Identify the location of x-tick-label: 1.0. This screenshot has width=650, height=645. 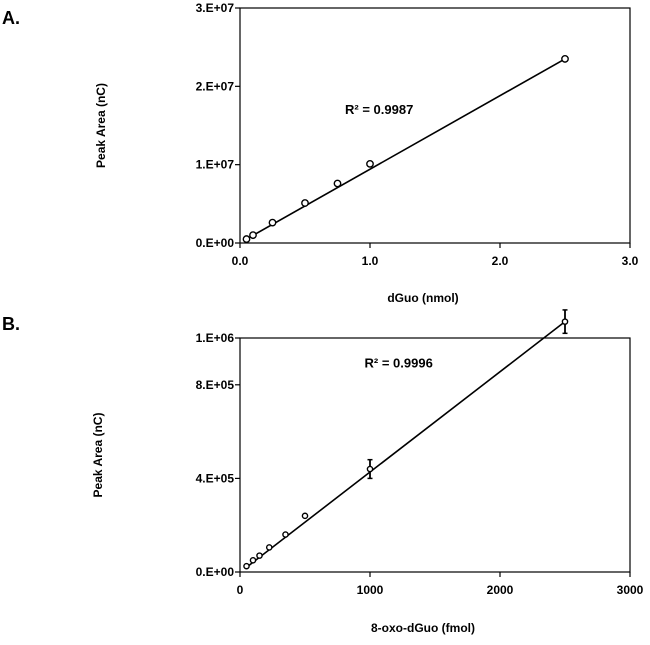
(370, 261).